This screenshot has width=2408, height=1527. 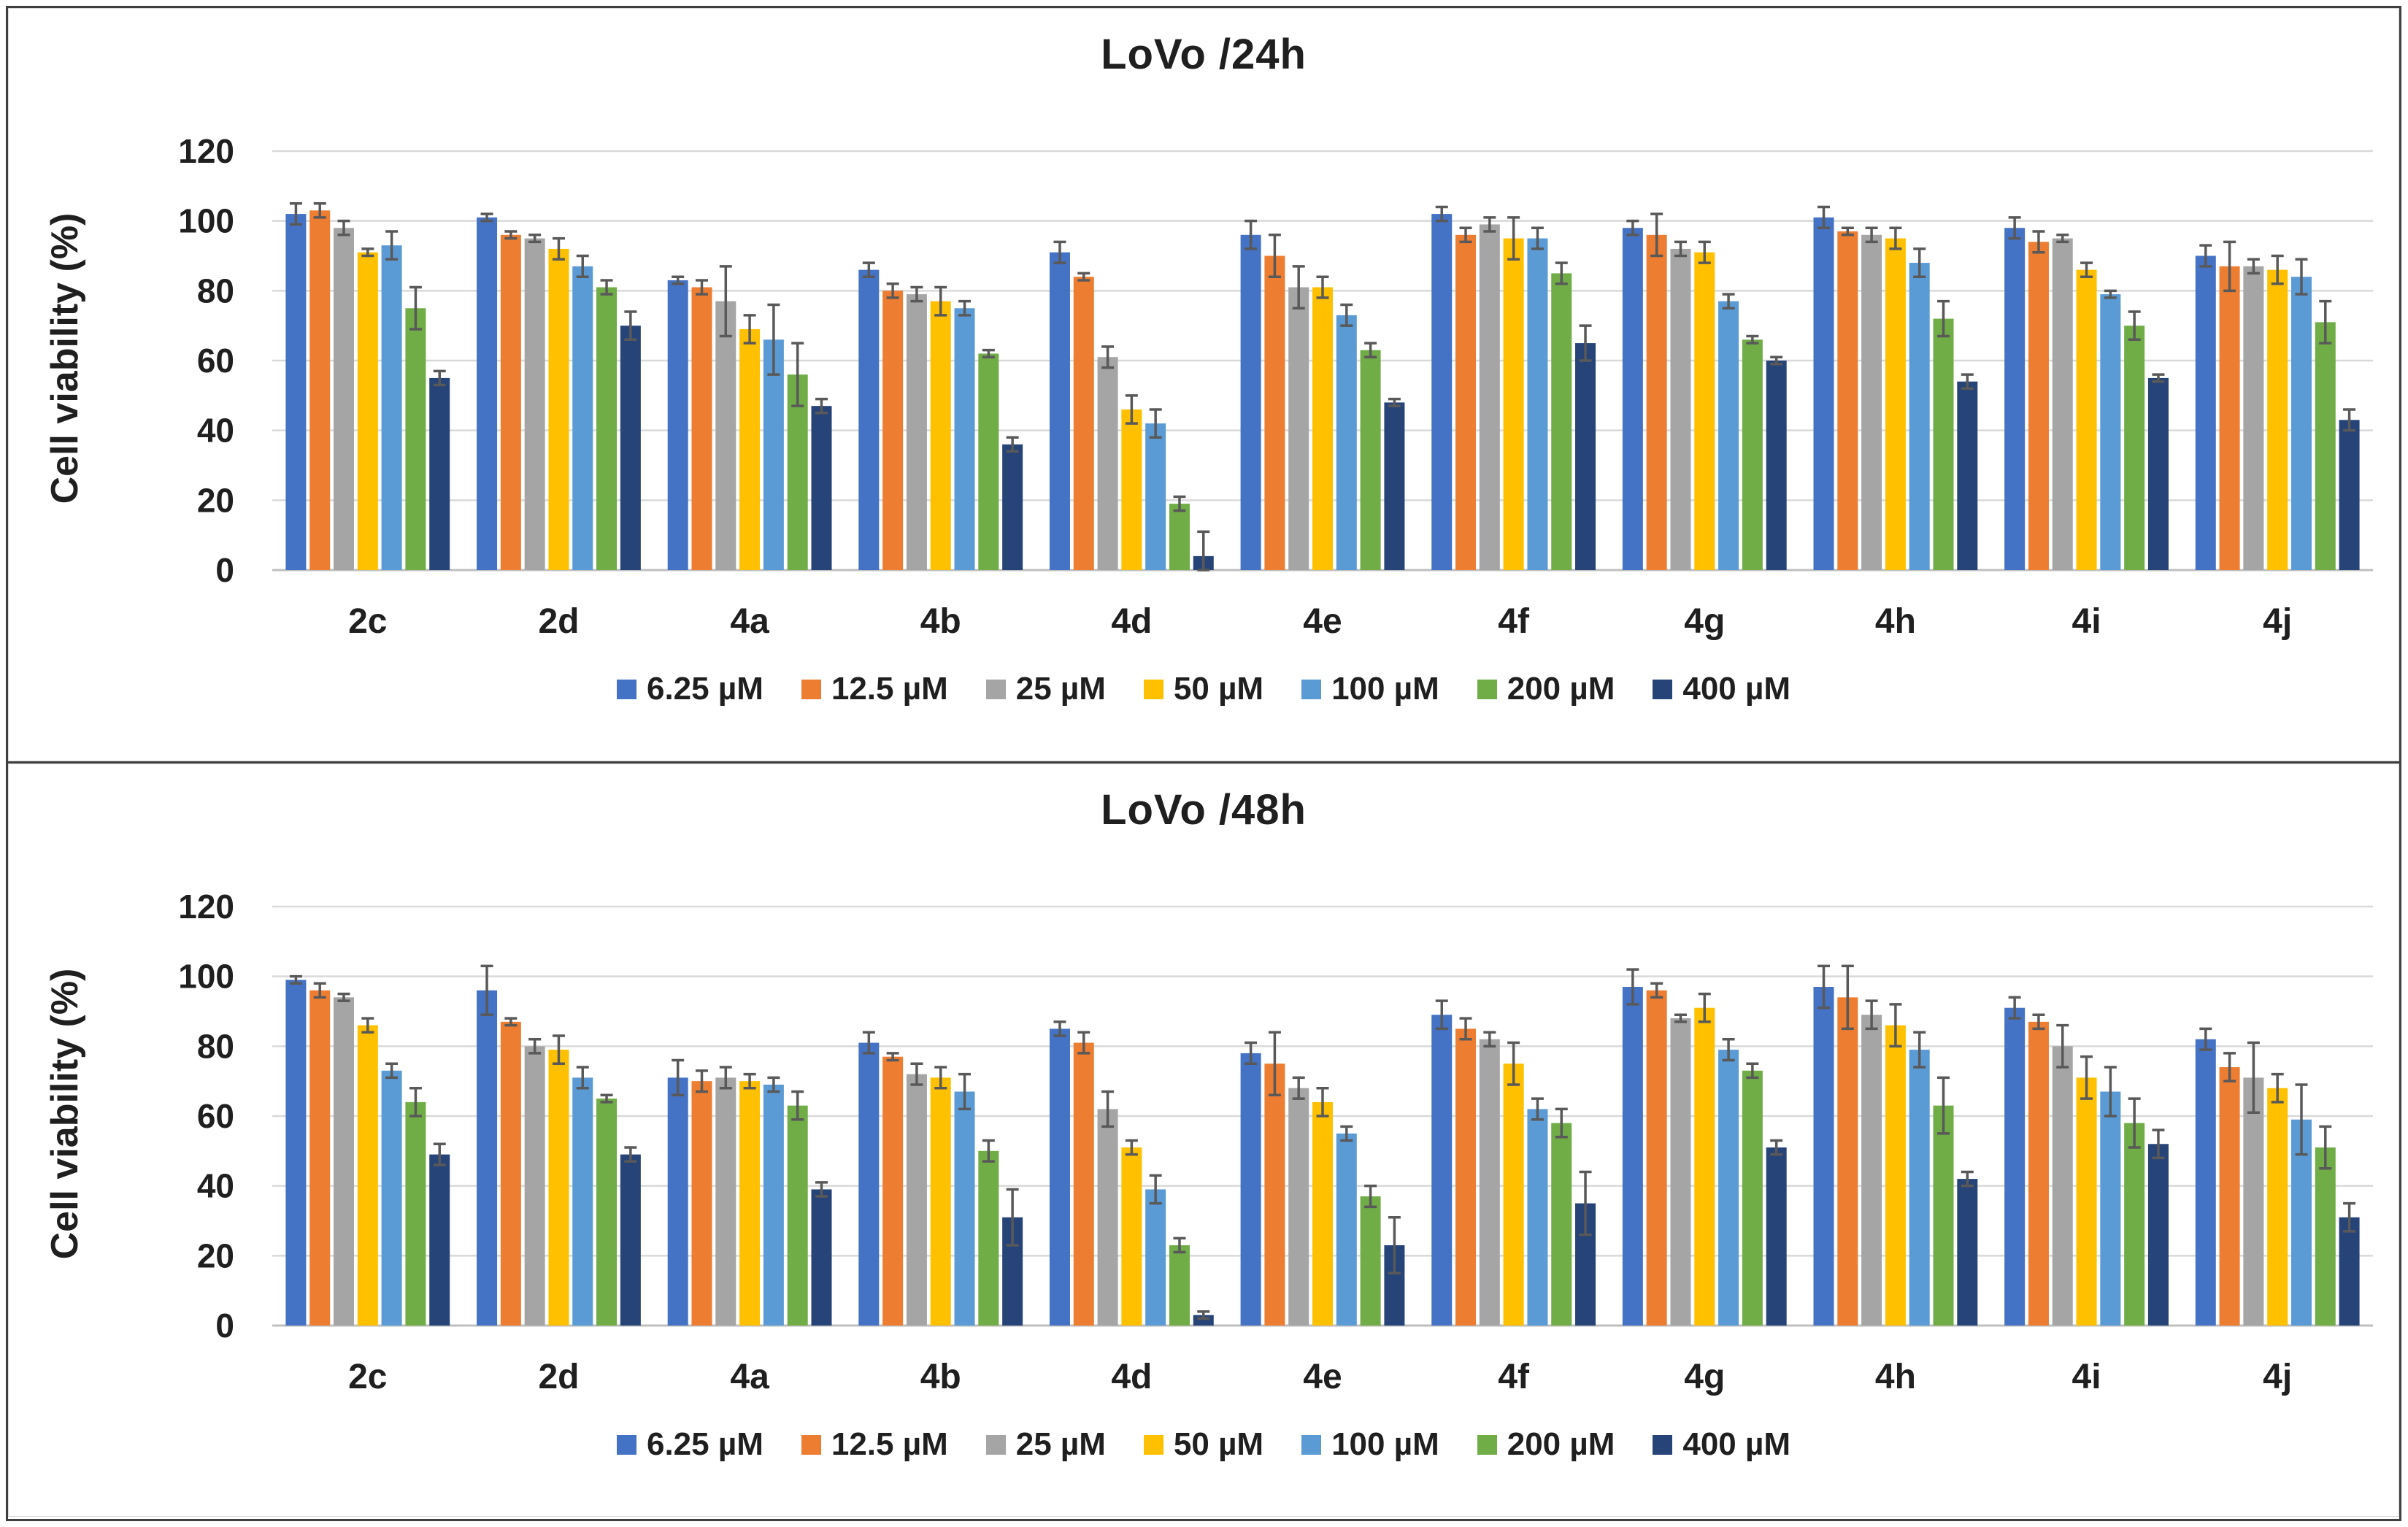 What do you see at coordinates (1322, 1377) in the screenshot?
I see `x-category-label: 4e` at bounding box center [1322, 1377].